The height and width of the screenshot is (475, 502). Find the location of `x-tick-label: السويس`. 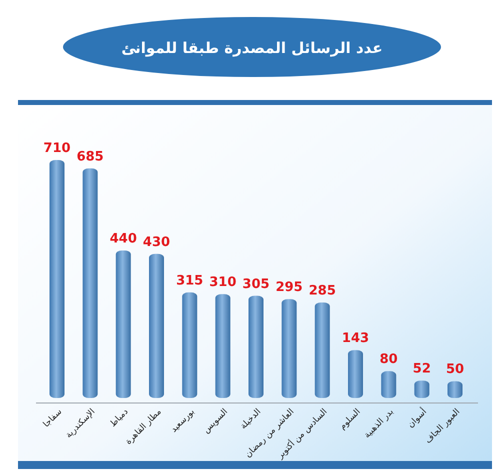

x-tick-label: السويس is located at coordinates (216, 421).